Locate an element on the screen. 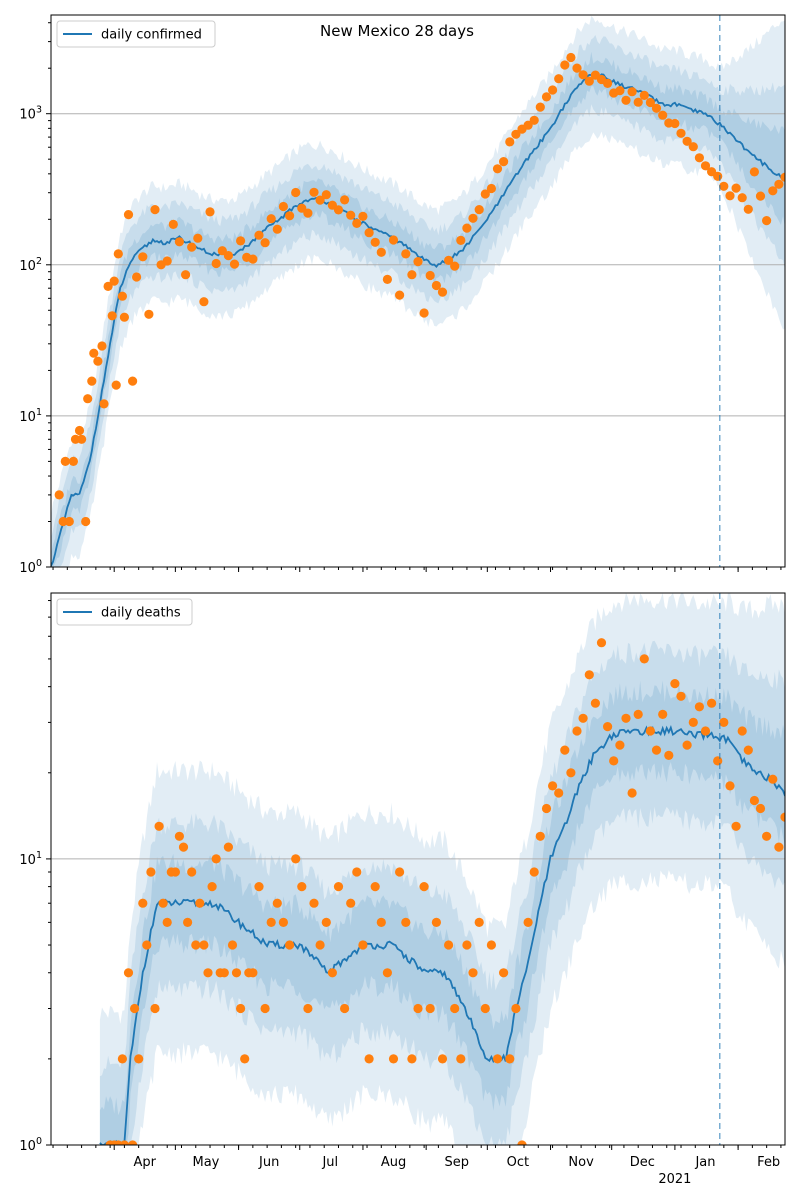 The height and width of the screenshot is (1200, 800). x-month-label: Sep is located at coordinates (456, 1162).